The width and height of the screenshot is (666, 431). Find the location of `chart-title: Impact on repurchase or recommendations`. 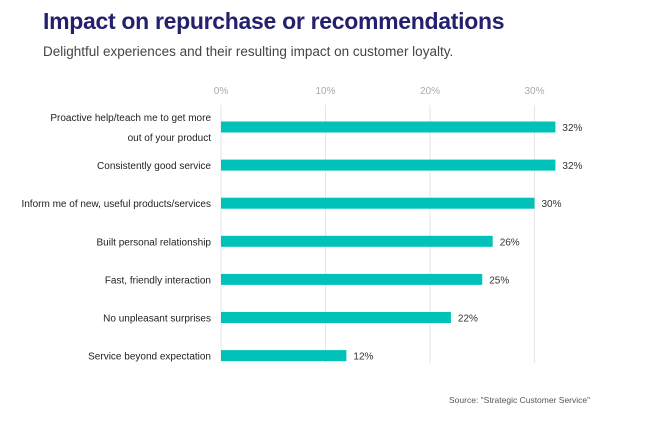

chart-title: Impact on repurchase or recommendations is located at coordinates (274, 21).